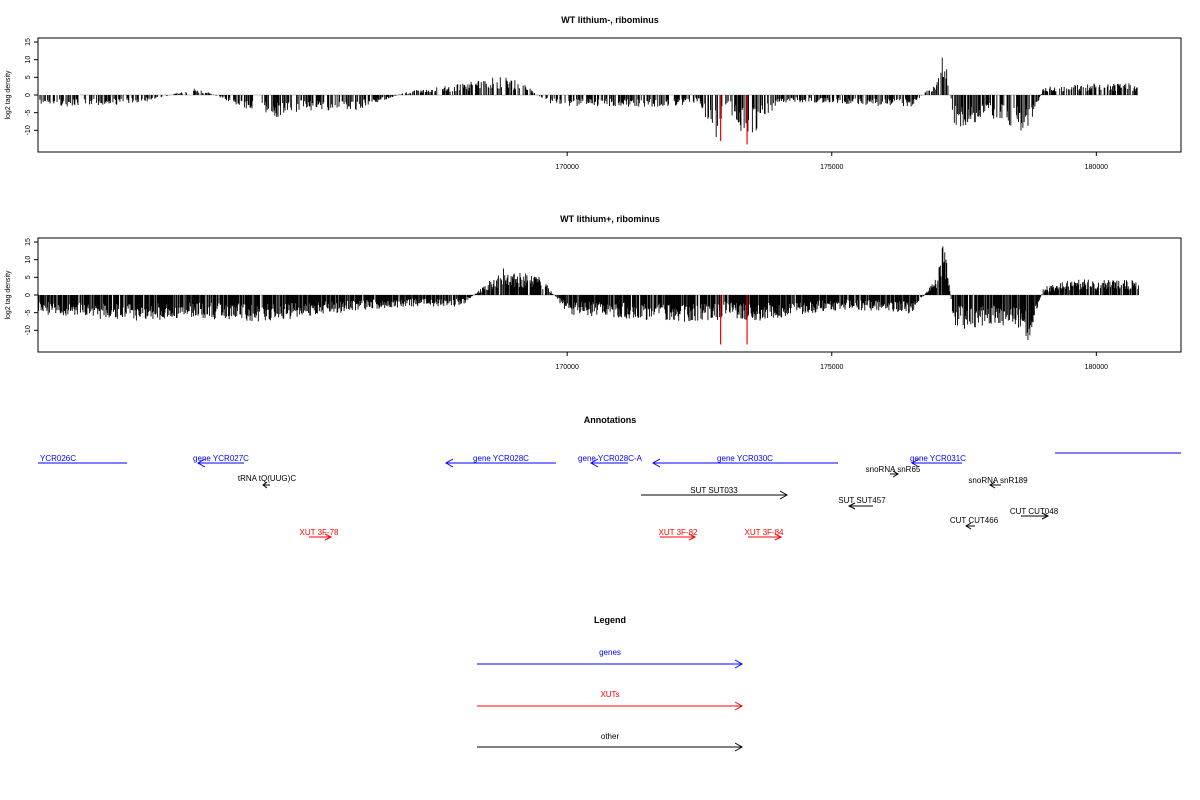 The width and height of the screenshot is (1200, 800). Describe the element at coordinates (745, 458) in the screenshot. I see `gene-ycr030c-label: gene YCR030C` at that location.